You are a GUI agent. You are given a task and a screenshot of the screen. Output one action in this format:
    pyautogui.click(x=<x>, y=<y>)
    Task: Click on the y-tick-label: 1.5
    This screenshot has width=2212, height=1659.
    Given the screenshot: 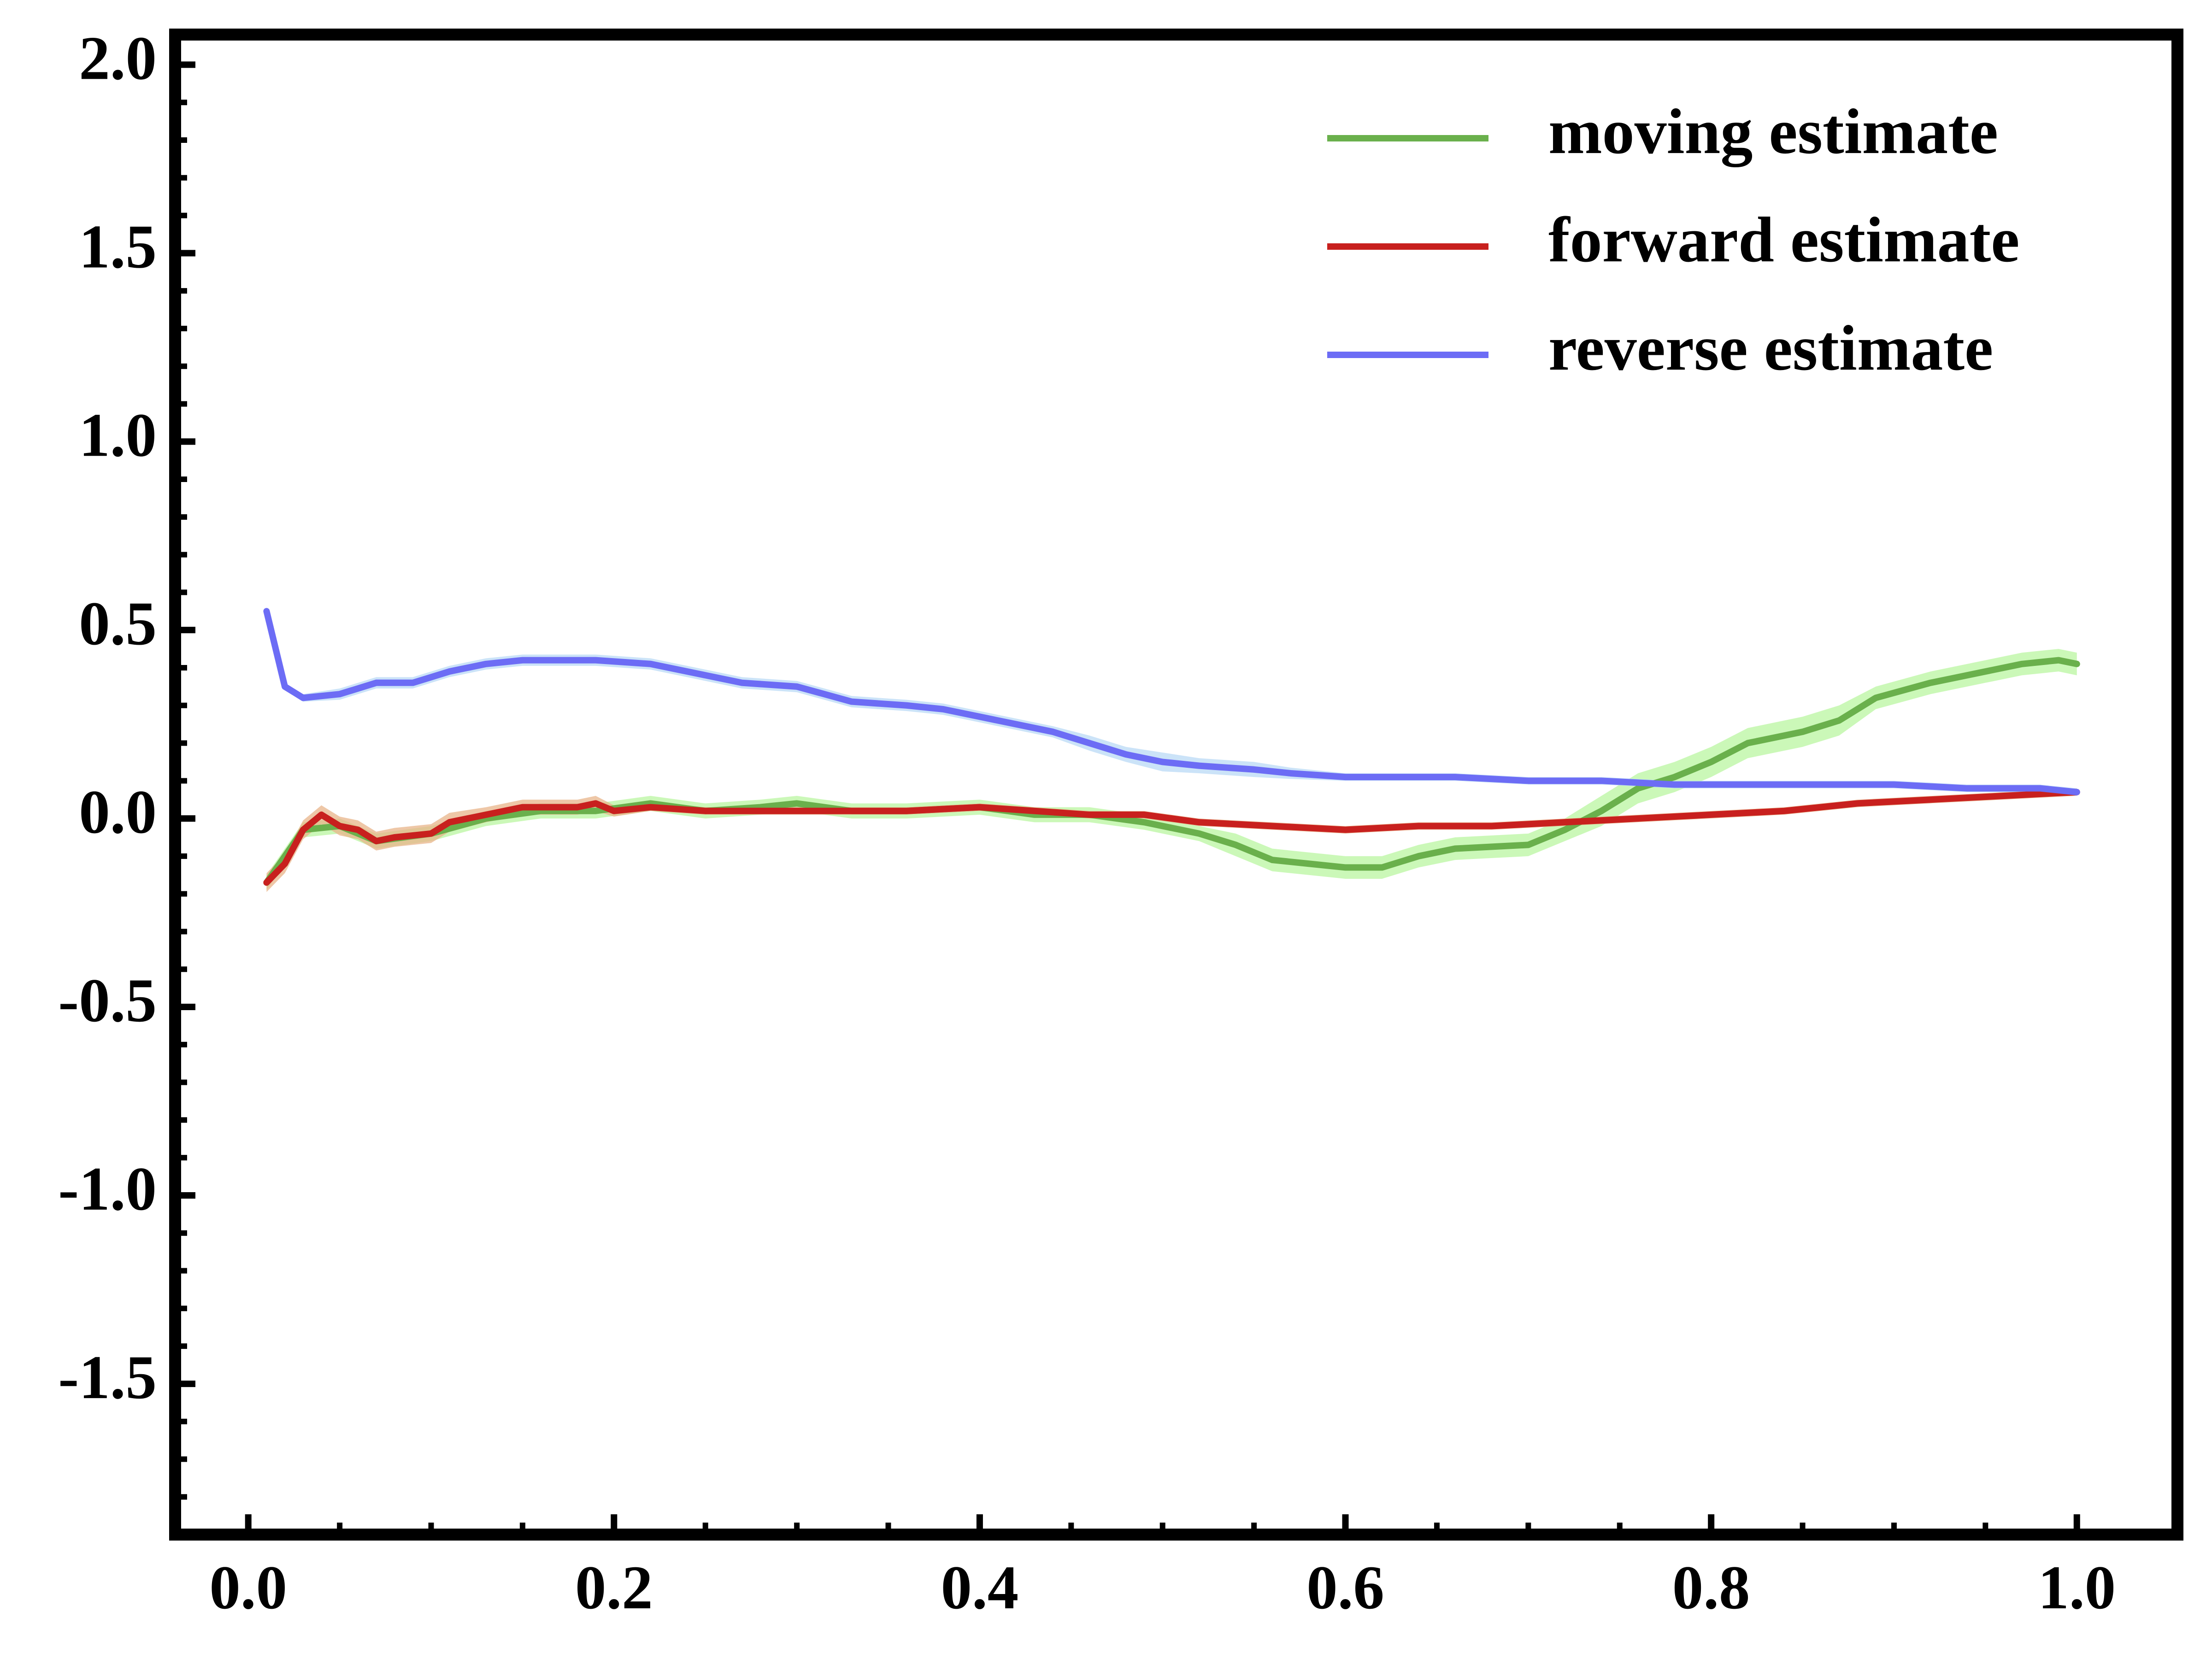 What is the action you would take?
    pyautogui.click(x=118, y=246)
    